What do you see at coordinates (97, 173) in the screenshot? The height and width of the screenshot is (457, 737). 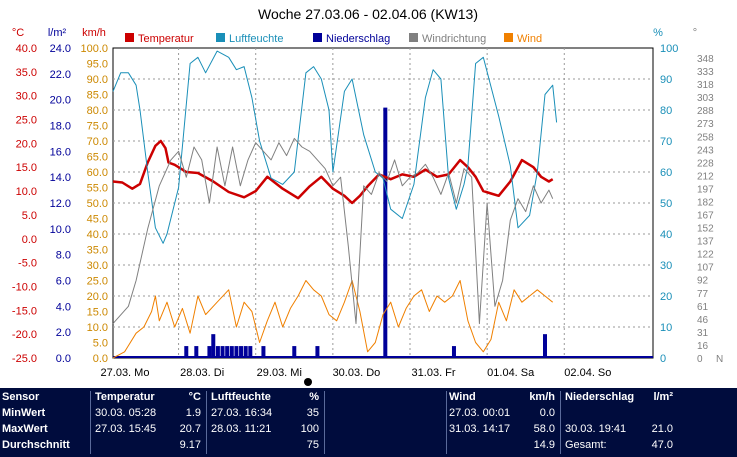 I see `wind-tick-label: 60.0` at bounding box center [97, 173].